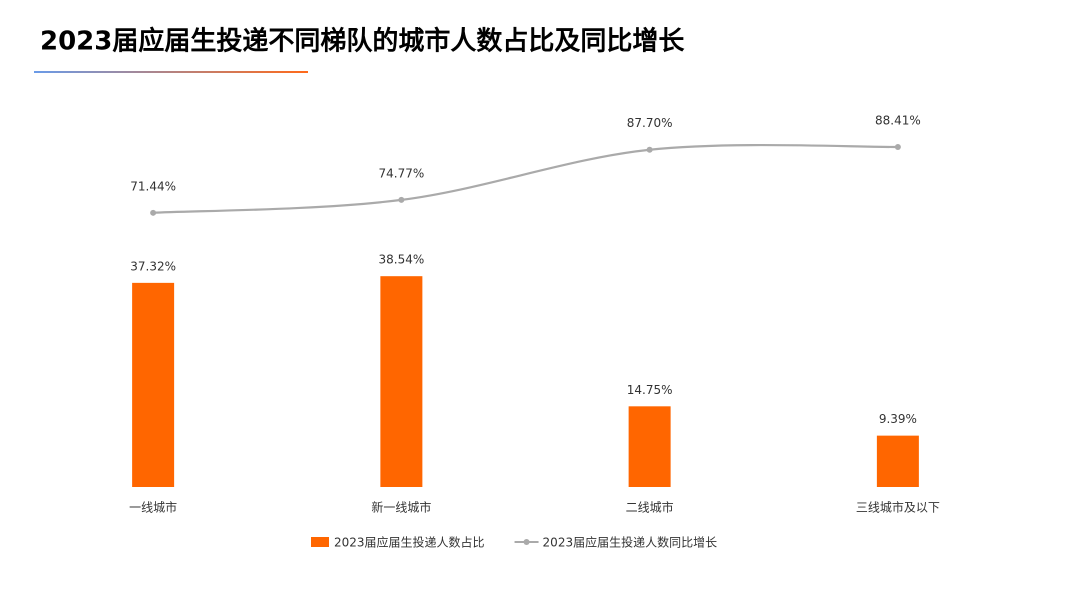 The width and height of the screenshot is (1080, 608). What do you see at coordinates (630, 542) in the screenshot?
I see `legend-label: 2023届应届生投递人数同比增长` at bounding box center [630, 542].